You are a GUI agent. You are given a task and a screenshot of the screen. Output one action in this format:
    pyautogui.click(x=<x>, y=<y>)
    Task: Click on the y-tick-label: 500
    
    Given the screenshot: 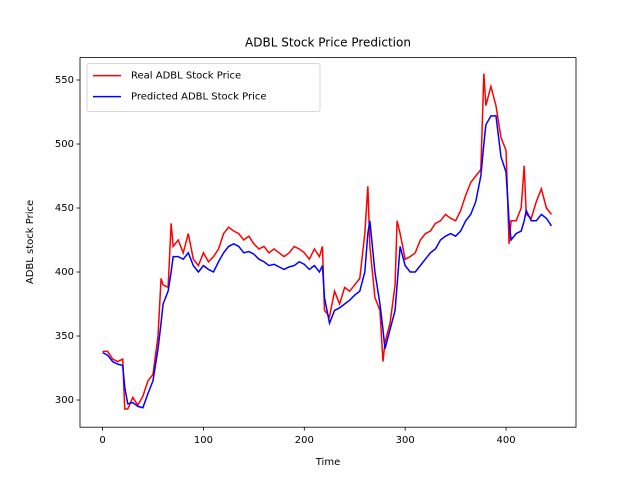 What is the action you would take?
    pyautogui.click(x=64, y=144)
    